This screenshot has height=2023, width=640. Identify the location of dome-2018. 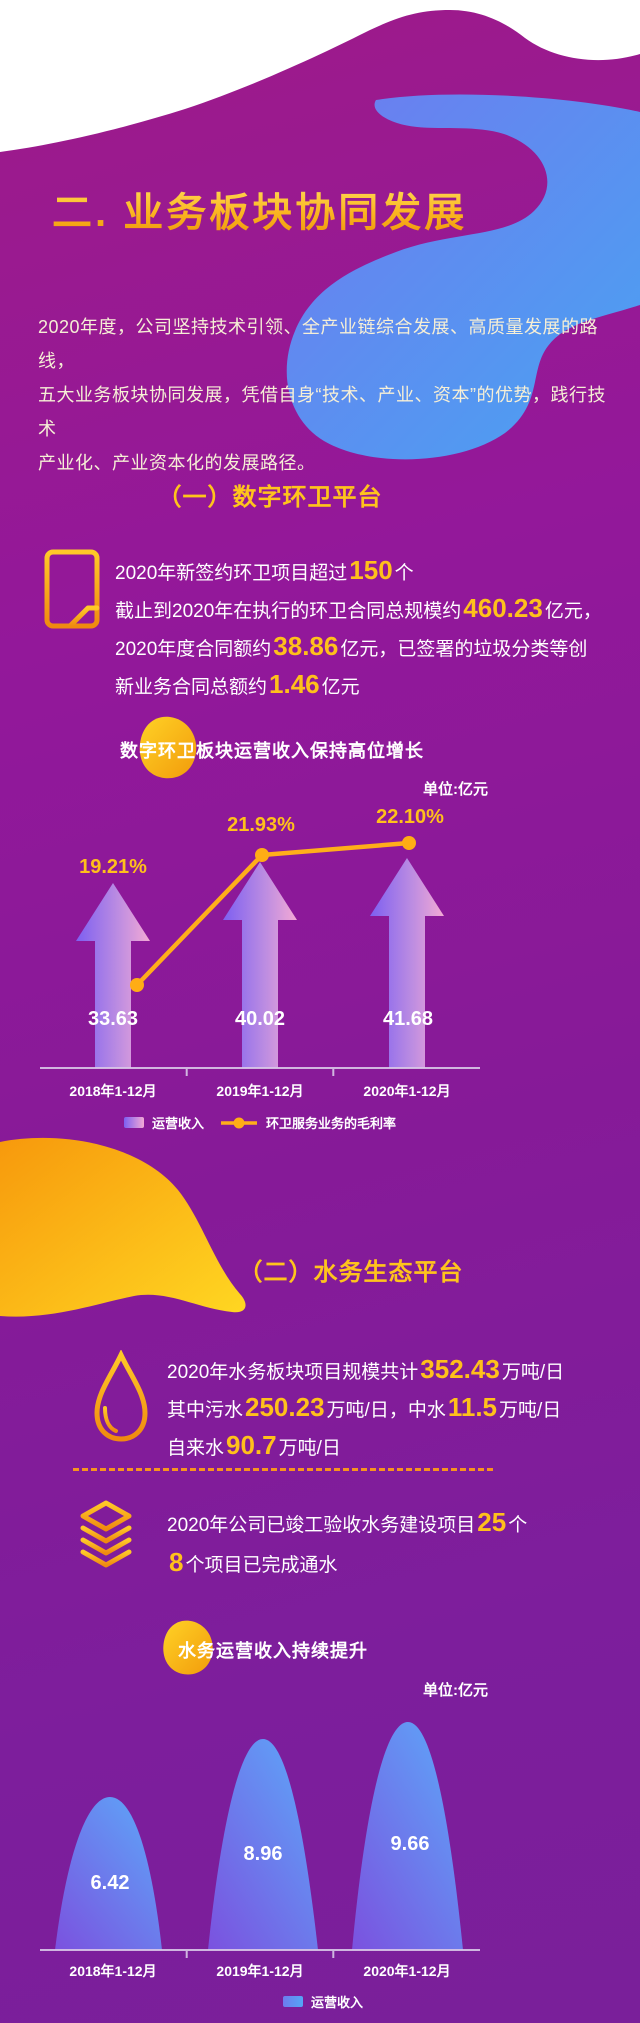
(108, 1873).